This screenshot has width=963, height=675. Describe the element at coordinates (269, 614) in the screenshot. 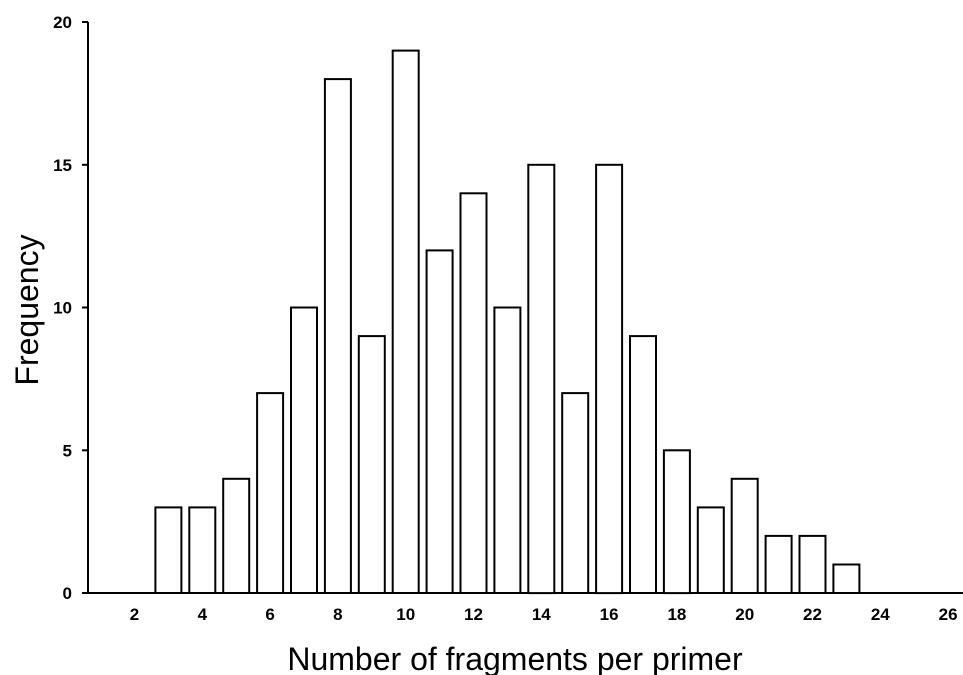

I see `x-tick-label: 6` at that location.